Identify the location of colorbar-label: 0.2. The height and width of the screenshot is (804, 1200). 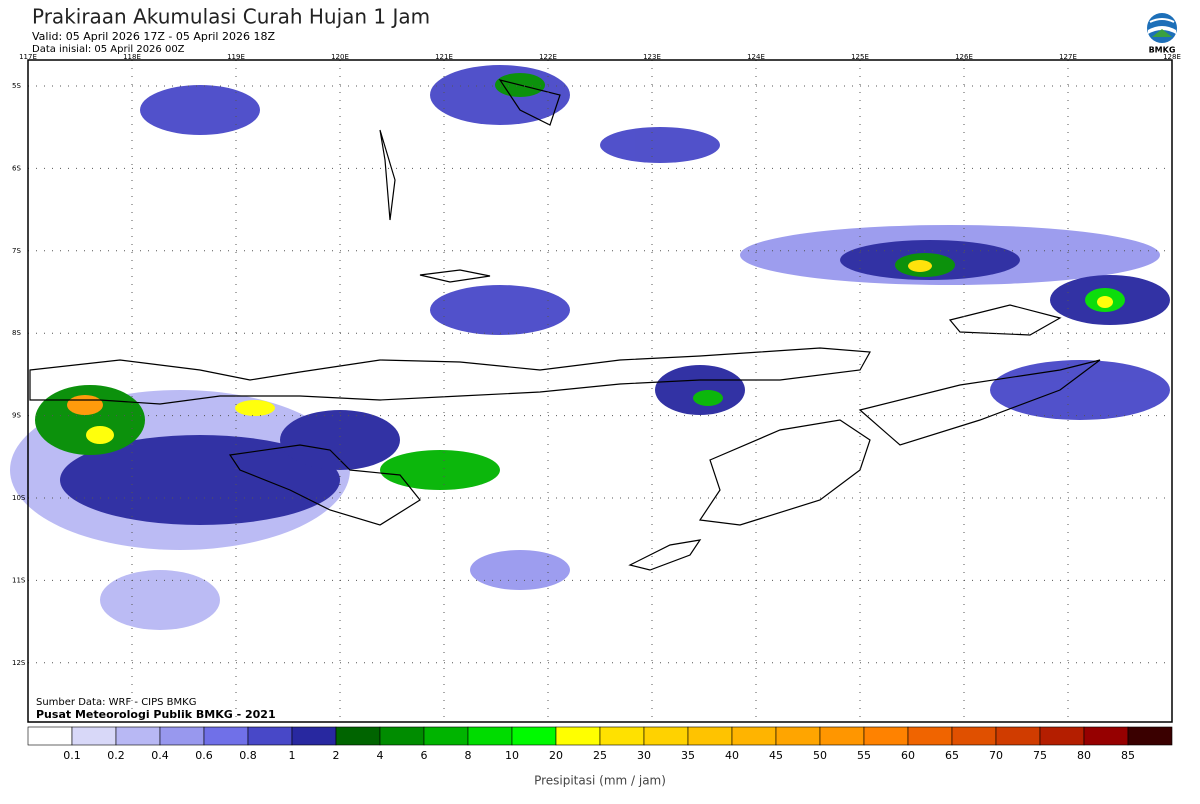
(116, 755).